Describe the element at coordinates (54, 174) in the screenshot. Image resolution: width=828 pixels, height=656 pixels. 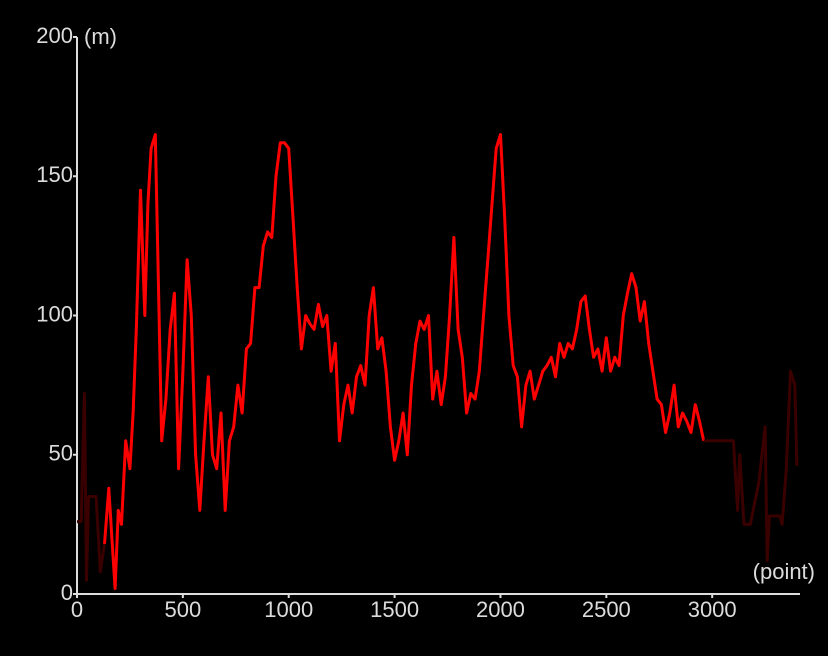
I see `y-tick-label: 150` at that location.